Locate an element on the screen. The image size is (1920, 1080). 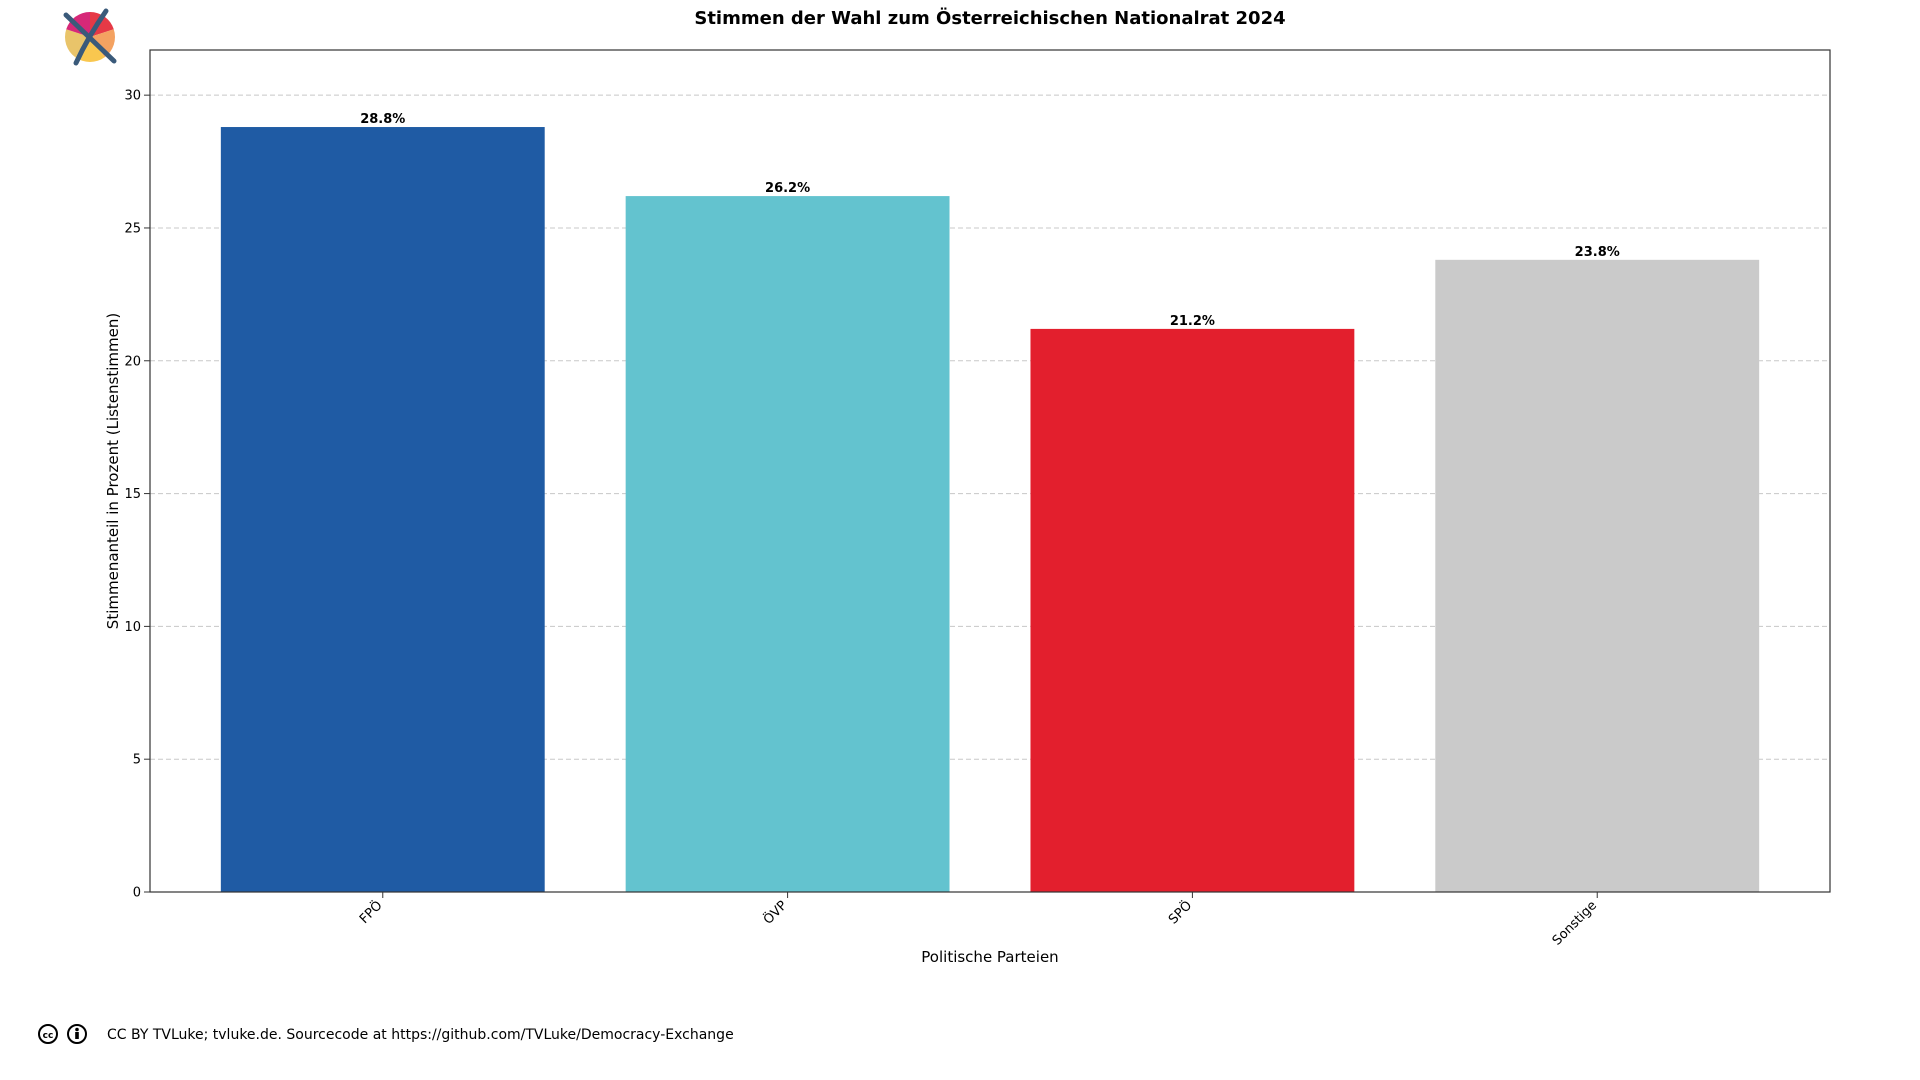
y-tick-label: 5 is located at coordinates (137, 760).